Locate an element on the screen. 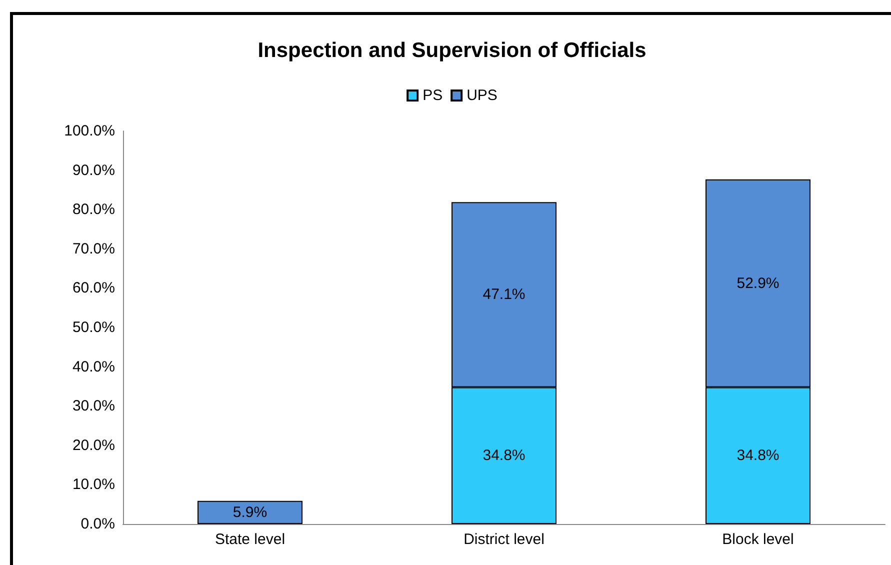 This screenshot has height=565, width=891. y-tick-label: 100.0% is located at coordinates (89, 131).